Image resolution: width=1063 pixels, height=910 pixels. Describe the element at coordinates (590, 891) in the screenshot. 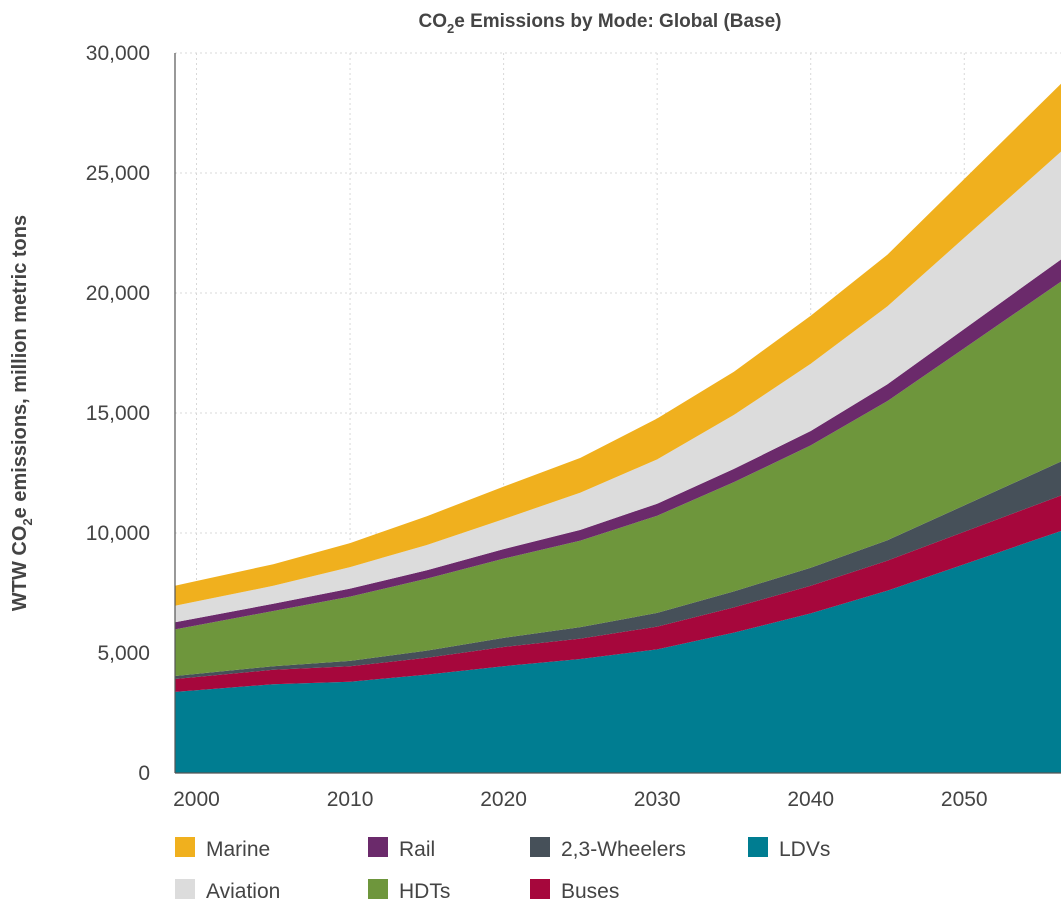

I see `legend-label-buses: Buses` at that location.